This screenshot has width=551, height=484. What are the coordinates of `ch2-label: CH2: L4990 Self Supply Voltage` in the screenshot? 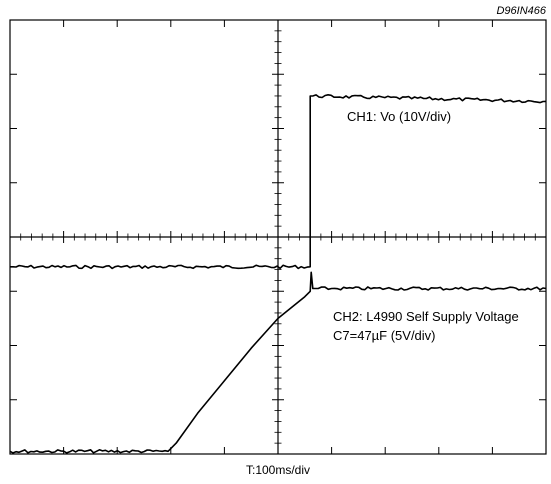 It's located at (426, 316).